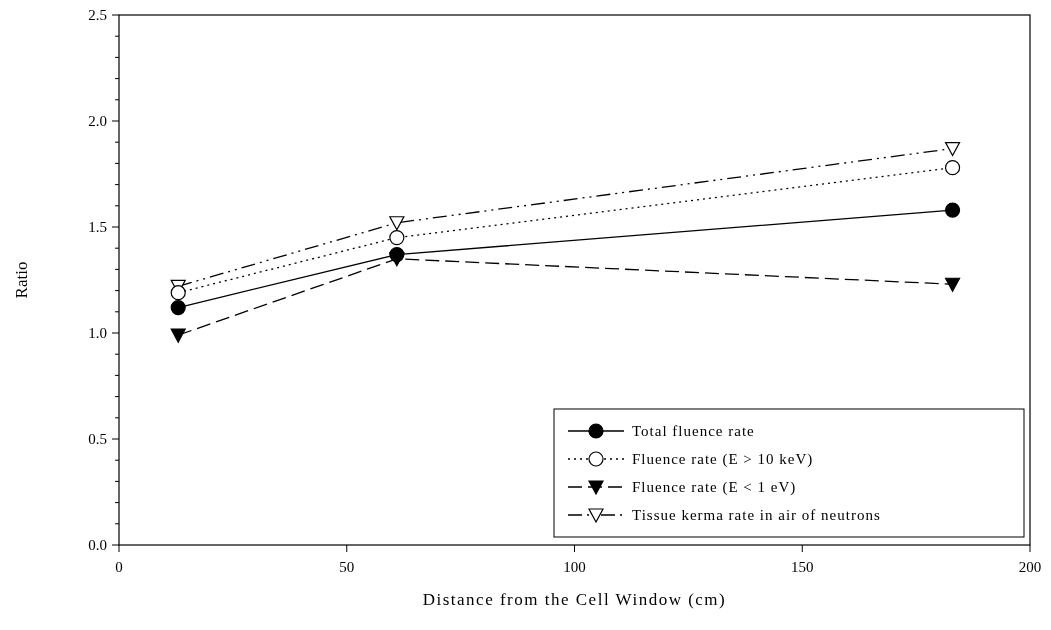  I want to click on x-tick-label: 200, so click(1030, 567).